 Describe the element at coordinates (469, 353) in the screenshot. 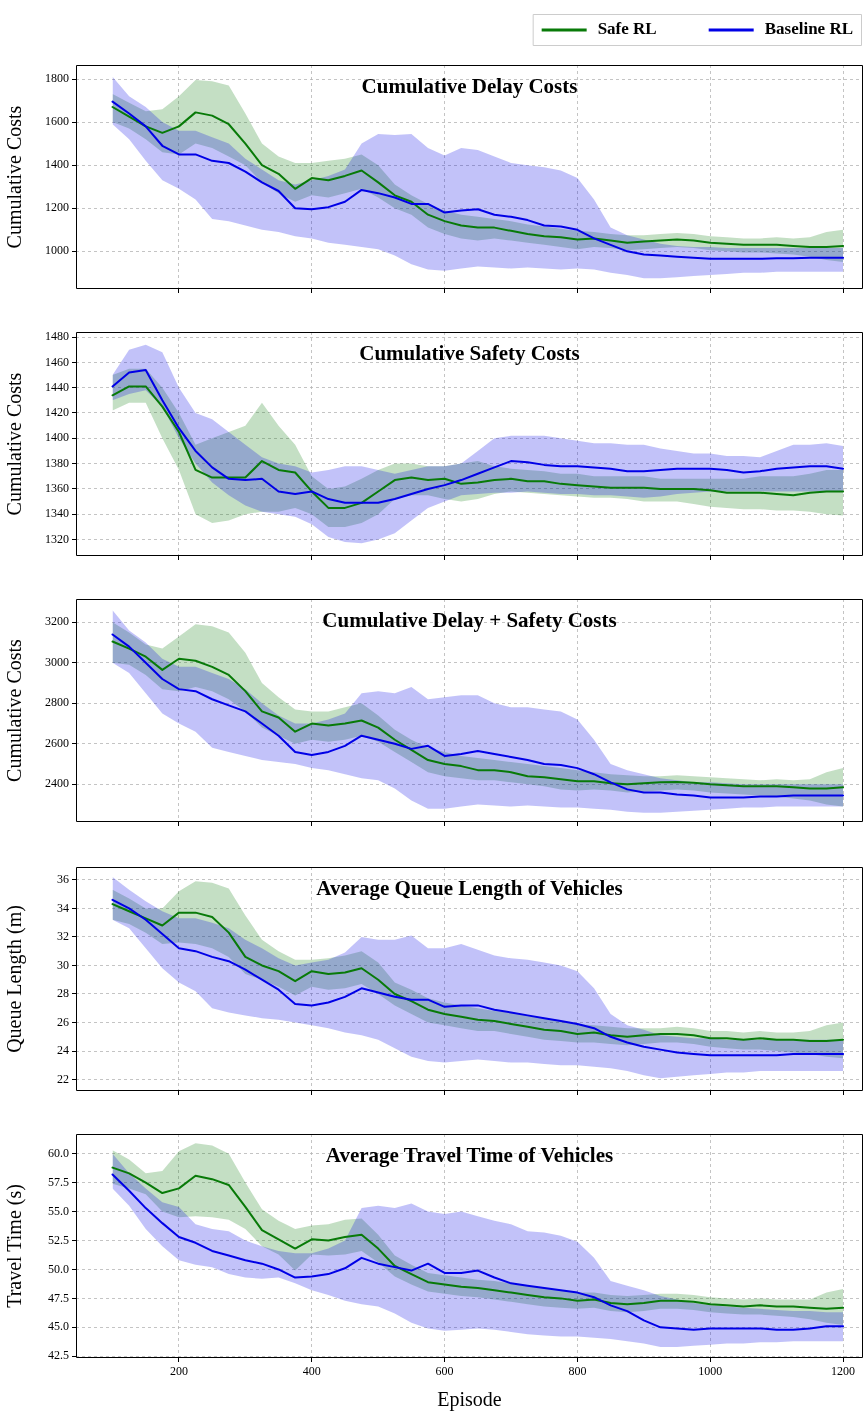

I see `text: Cumulative Safety Costs` at that location.